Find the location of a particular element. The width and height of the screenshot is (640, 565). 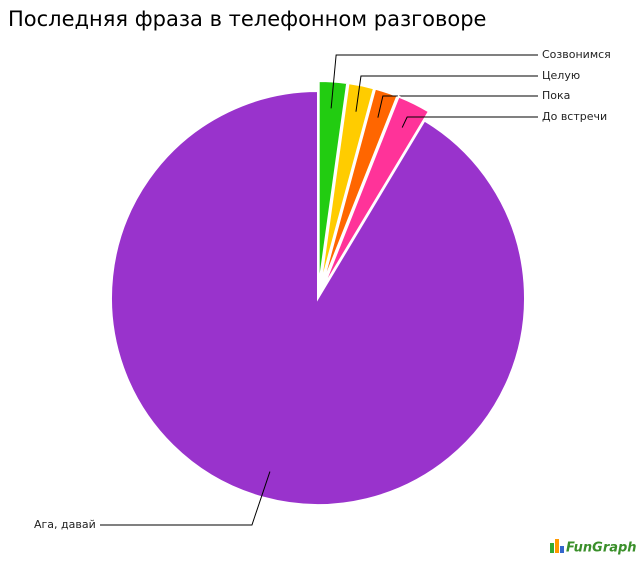

slice-label: Ага, давай is located at coordinates (65, 524).